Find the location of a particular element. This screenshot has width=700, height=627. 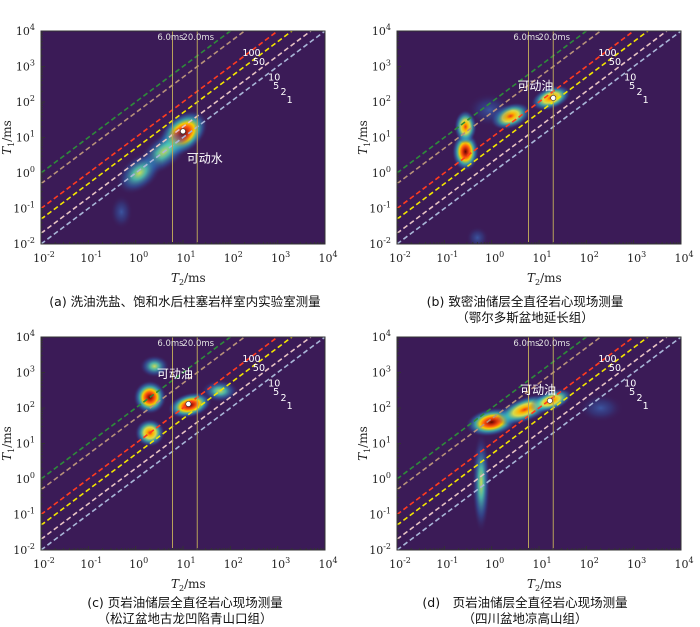

x-tick-label-a: 10³ is located at coordinates (280, 257).